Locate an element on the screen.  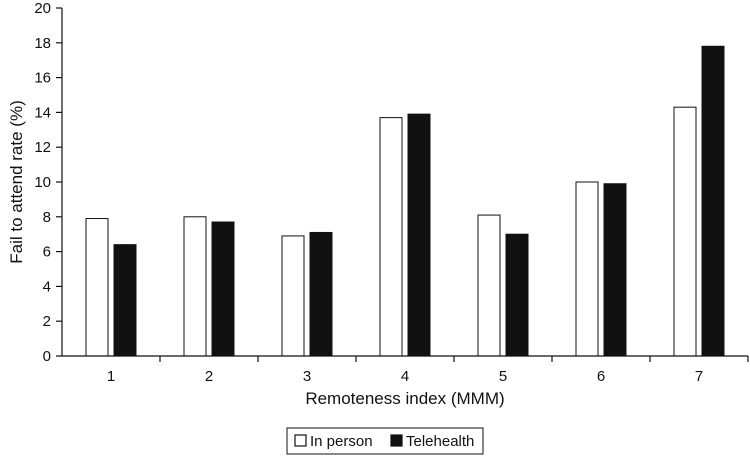
y-tick-label: 14 is located at coordinates (42, 112).